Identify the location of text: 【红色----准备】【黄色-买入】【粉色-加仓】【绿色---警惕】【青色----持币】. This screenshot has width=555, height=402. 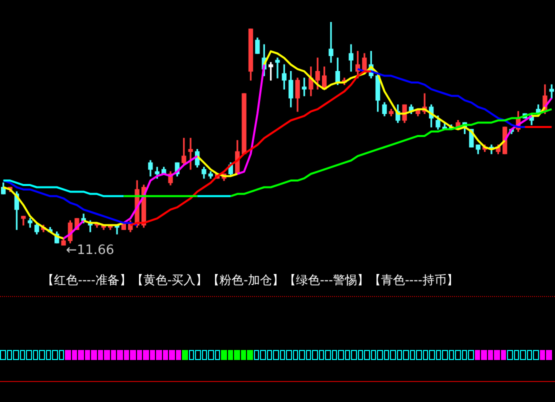
(250, 280).